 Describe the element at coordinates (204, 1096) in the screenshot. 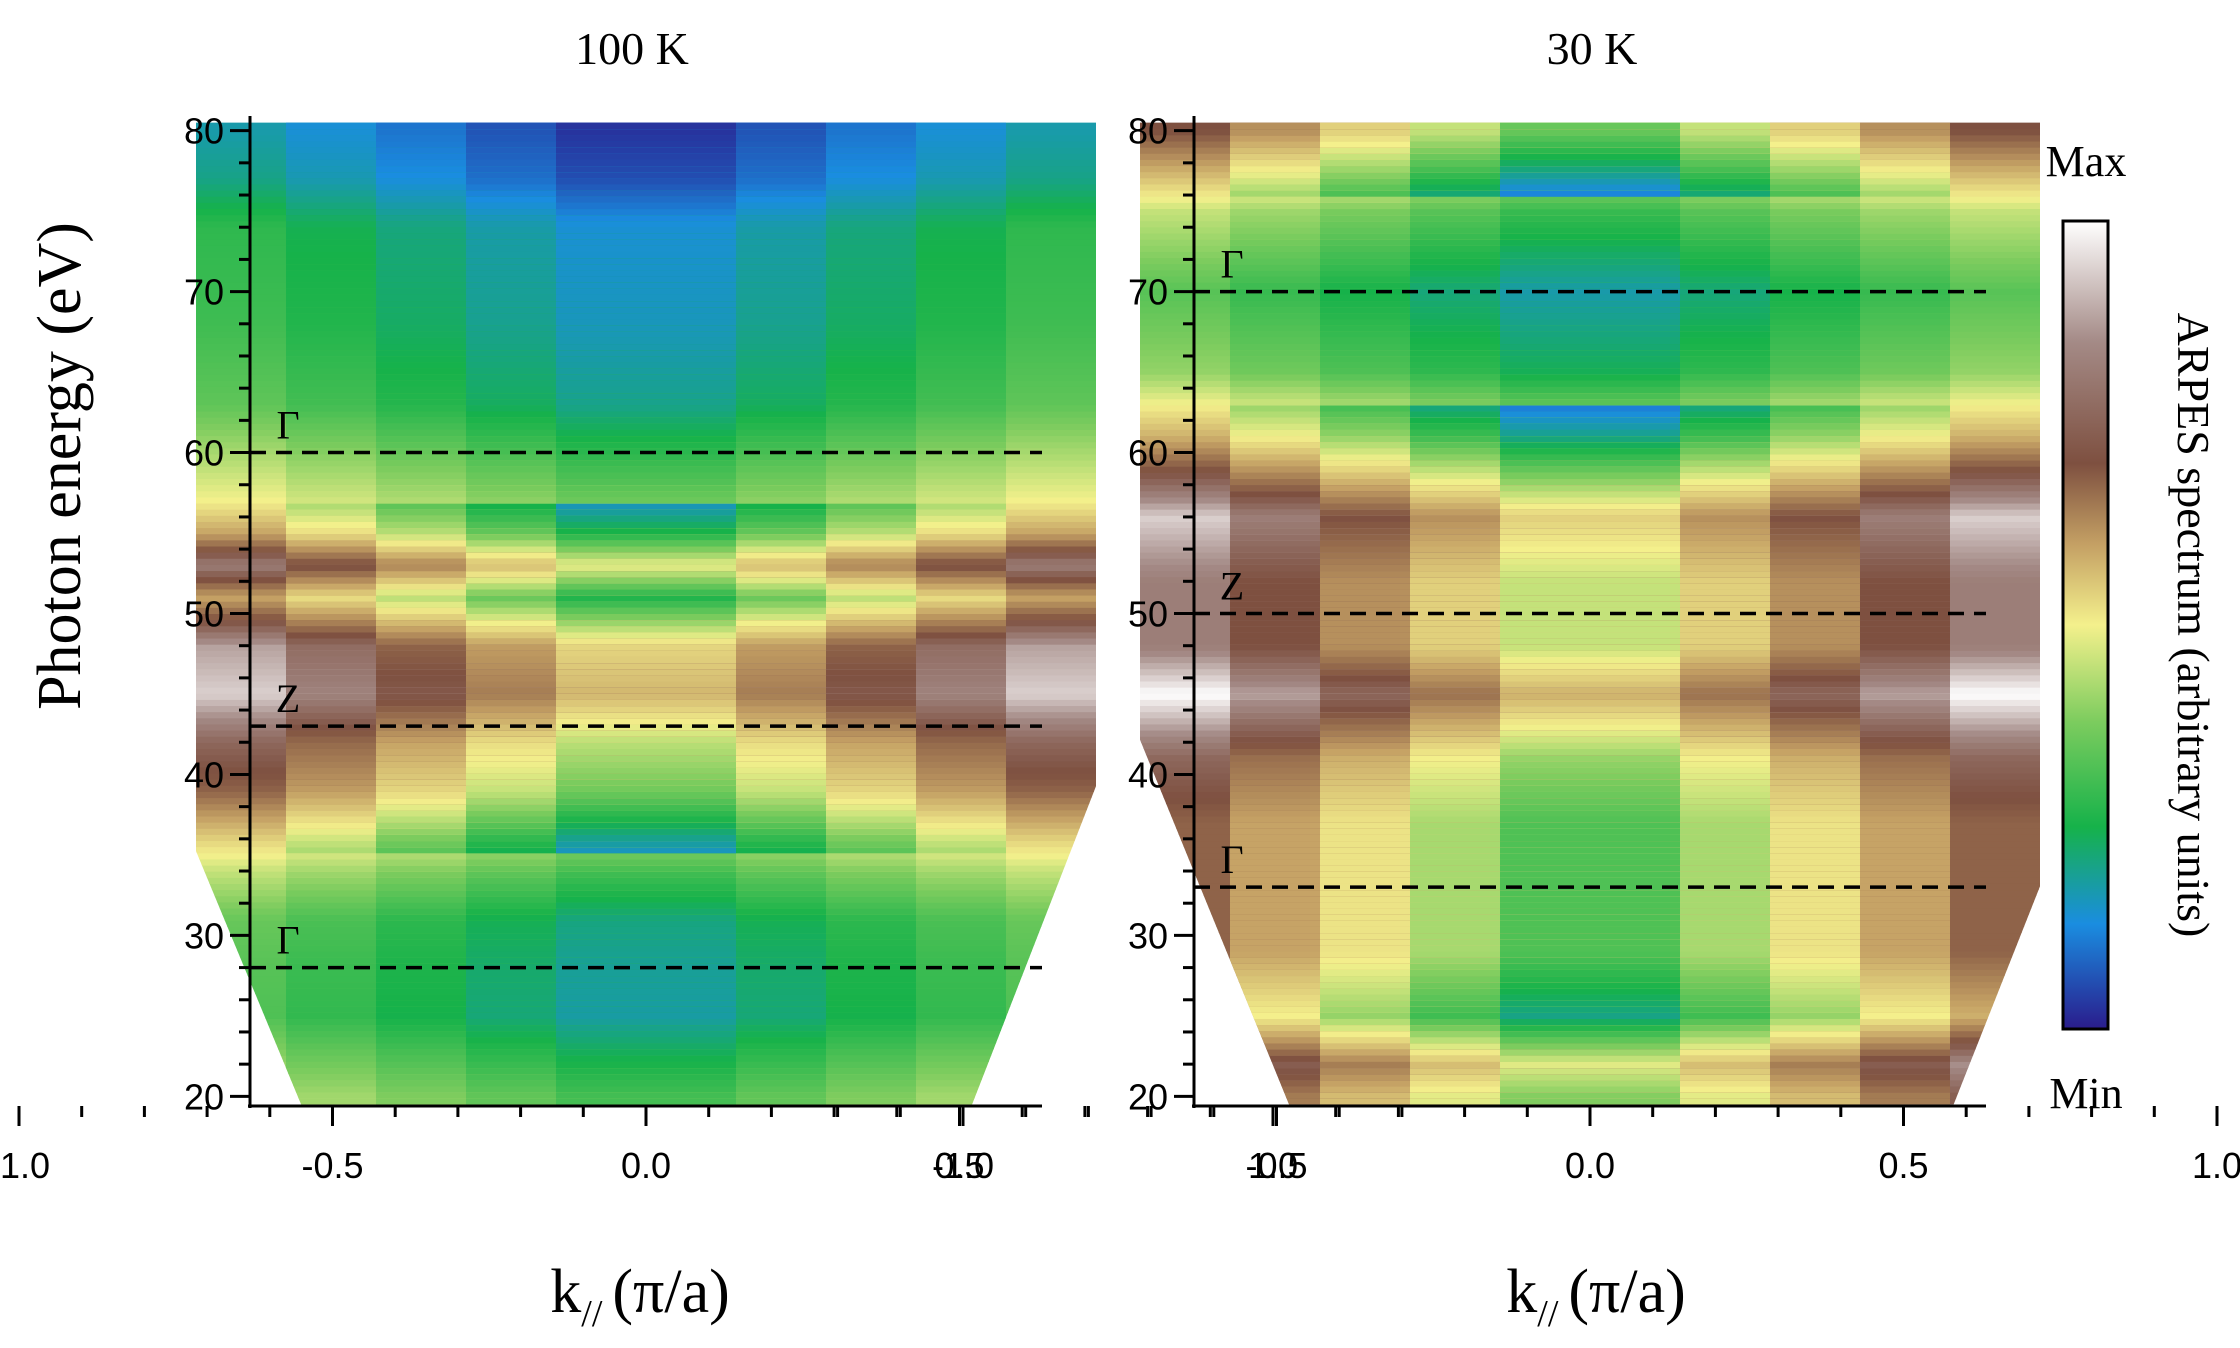

I see `y-tick-label: 20` at that location.